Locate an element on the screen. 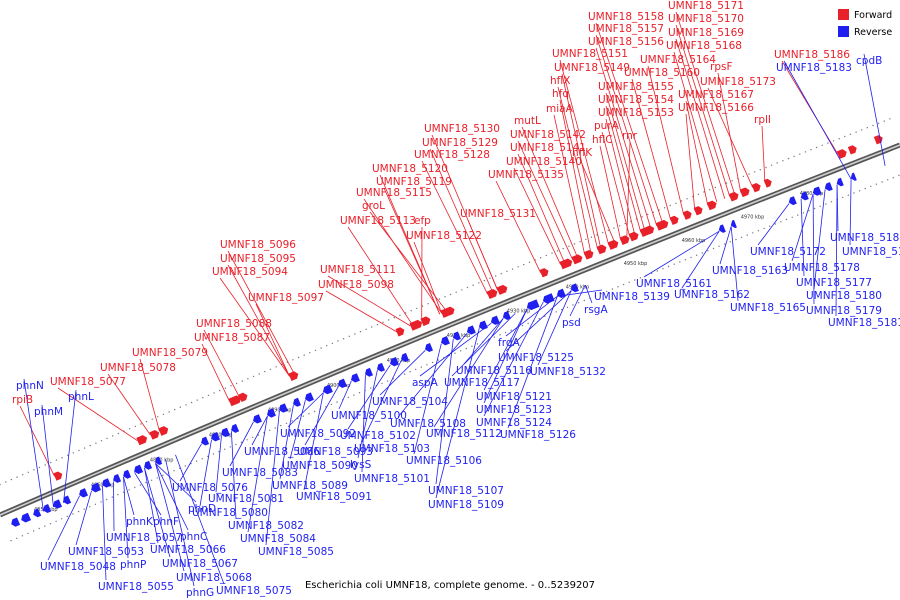 This screenshot has height=600, width=900. gene-label-umnf18-5103: UMNF18_5103 is located at coordinates (392, 449).